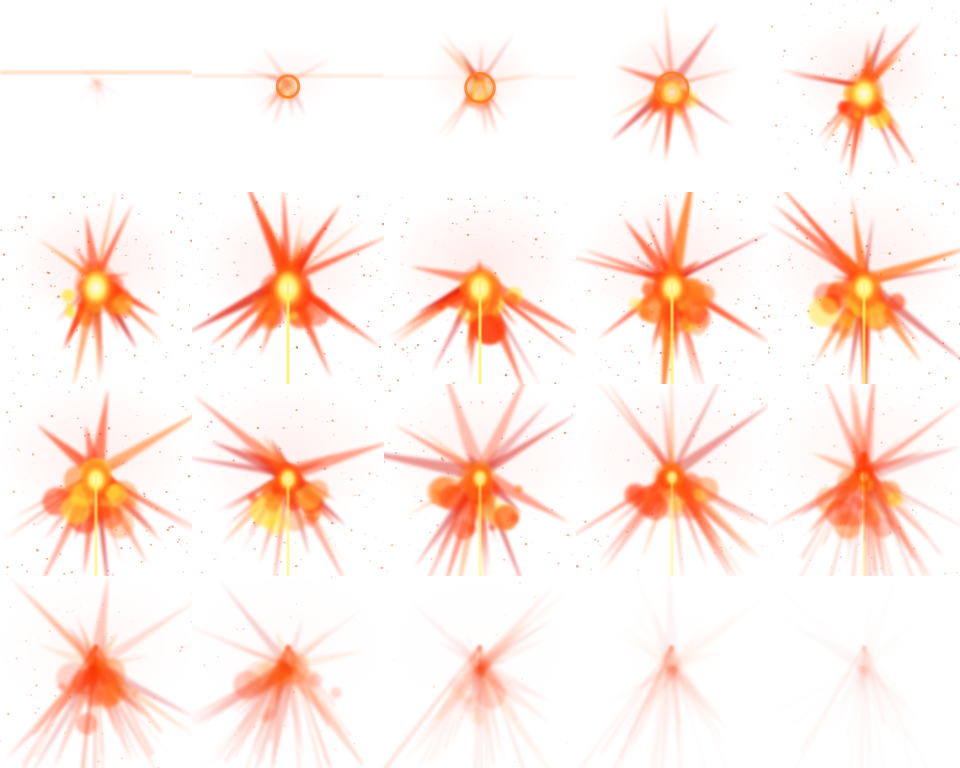  I want to click on explosion-frame-14-graphic, so click(672, 480).